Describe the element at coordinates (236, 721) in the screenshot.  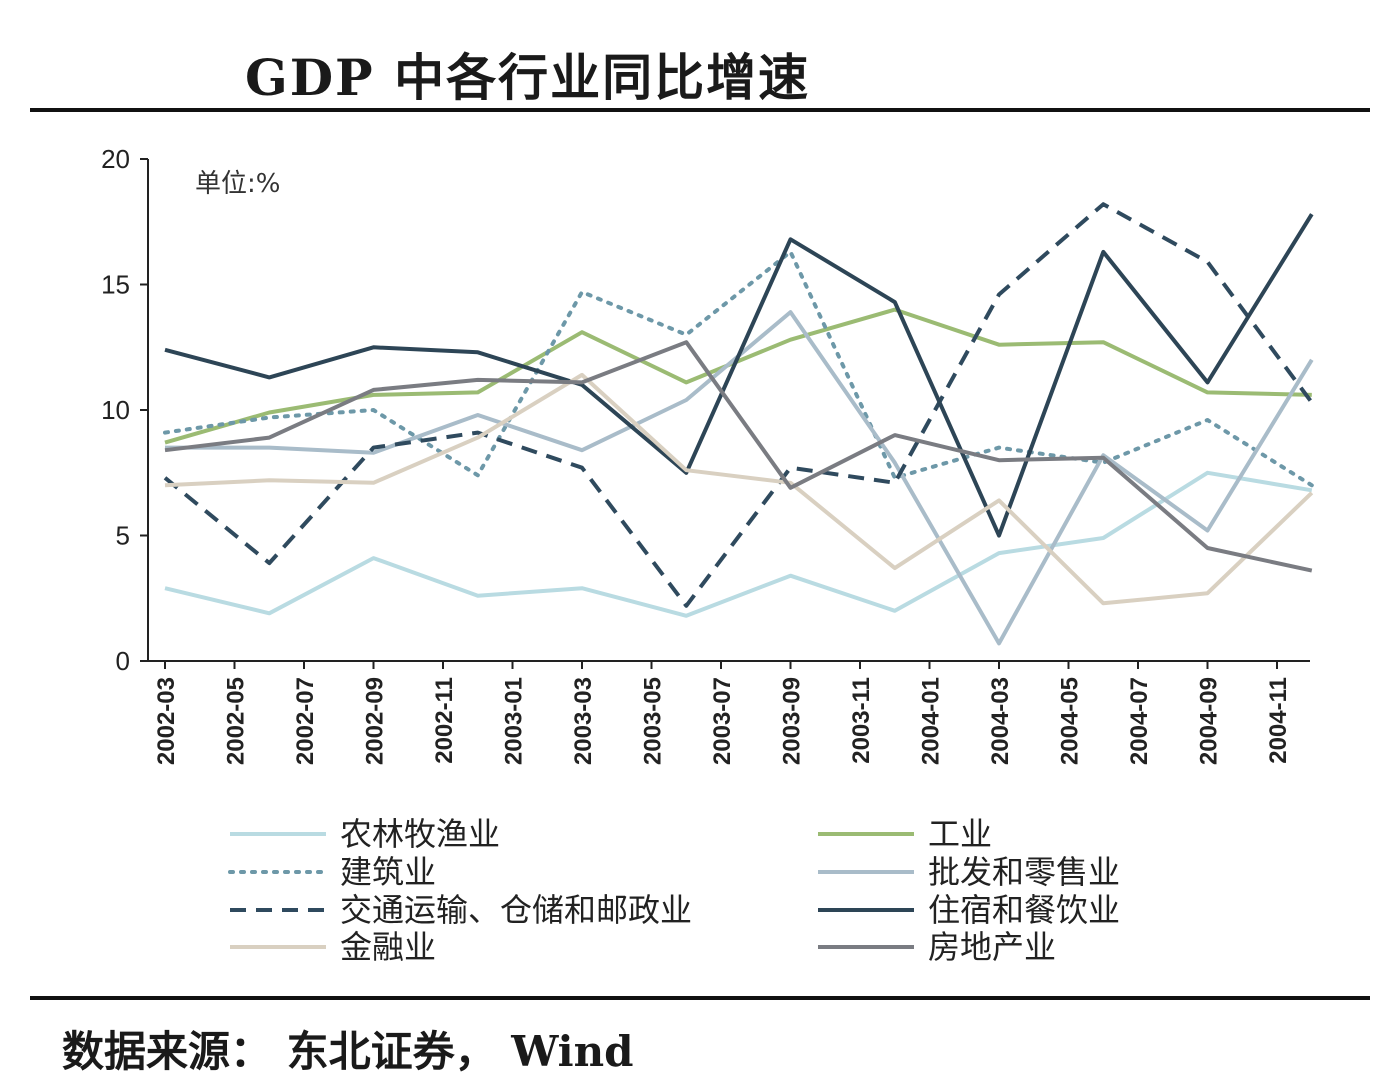
I see `x-tick-label: 2002-05` at that location.